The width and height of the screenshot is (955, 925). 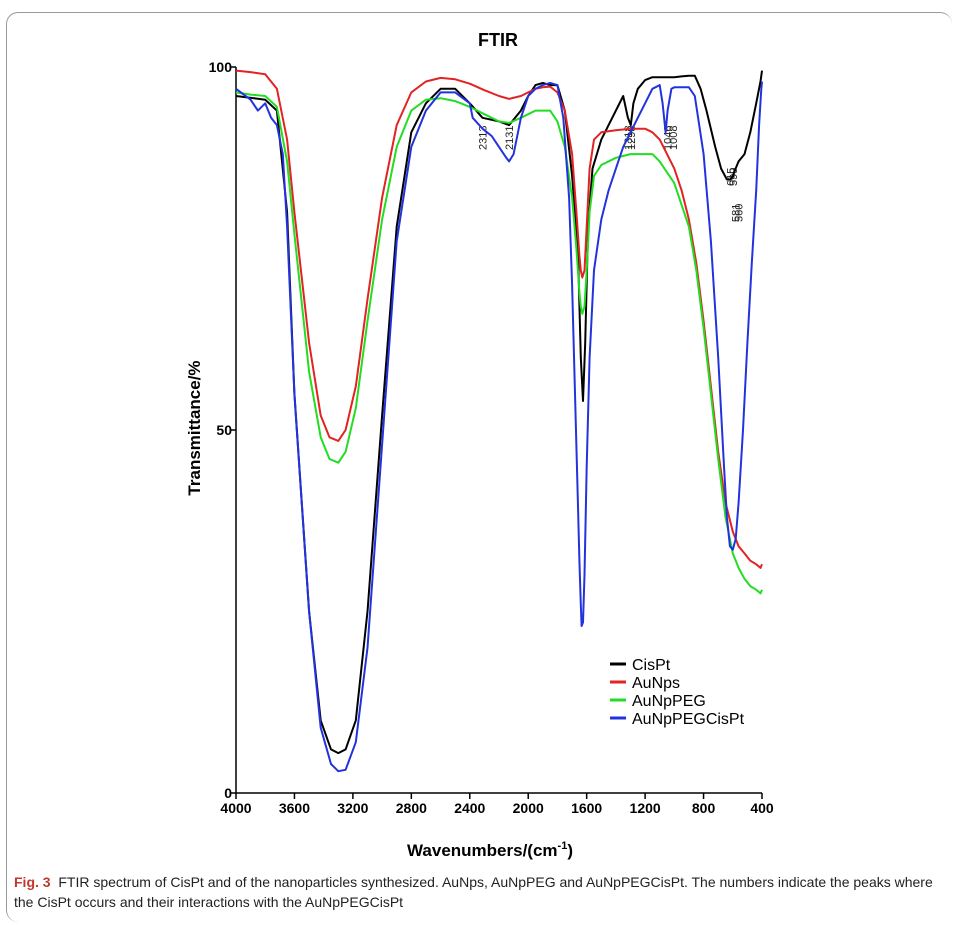 I want to click on legend-label: AuNpPEGCisPt, so click(x=688, y=719).